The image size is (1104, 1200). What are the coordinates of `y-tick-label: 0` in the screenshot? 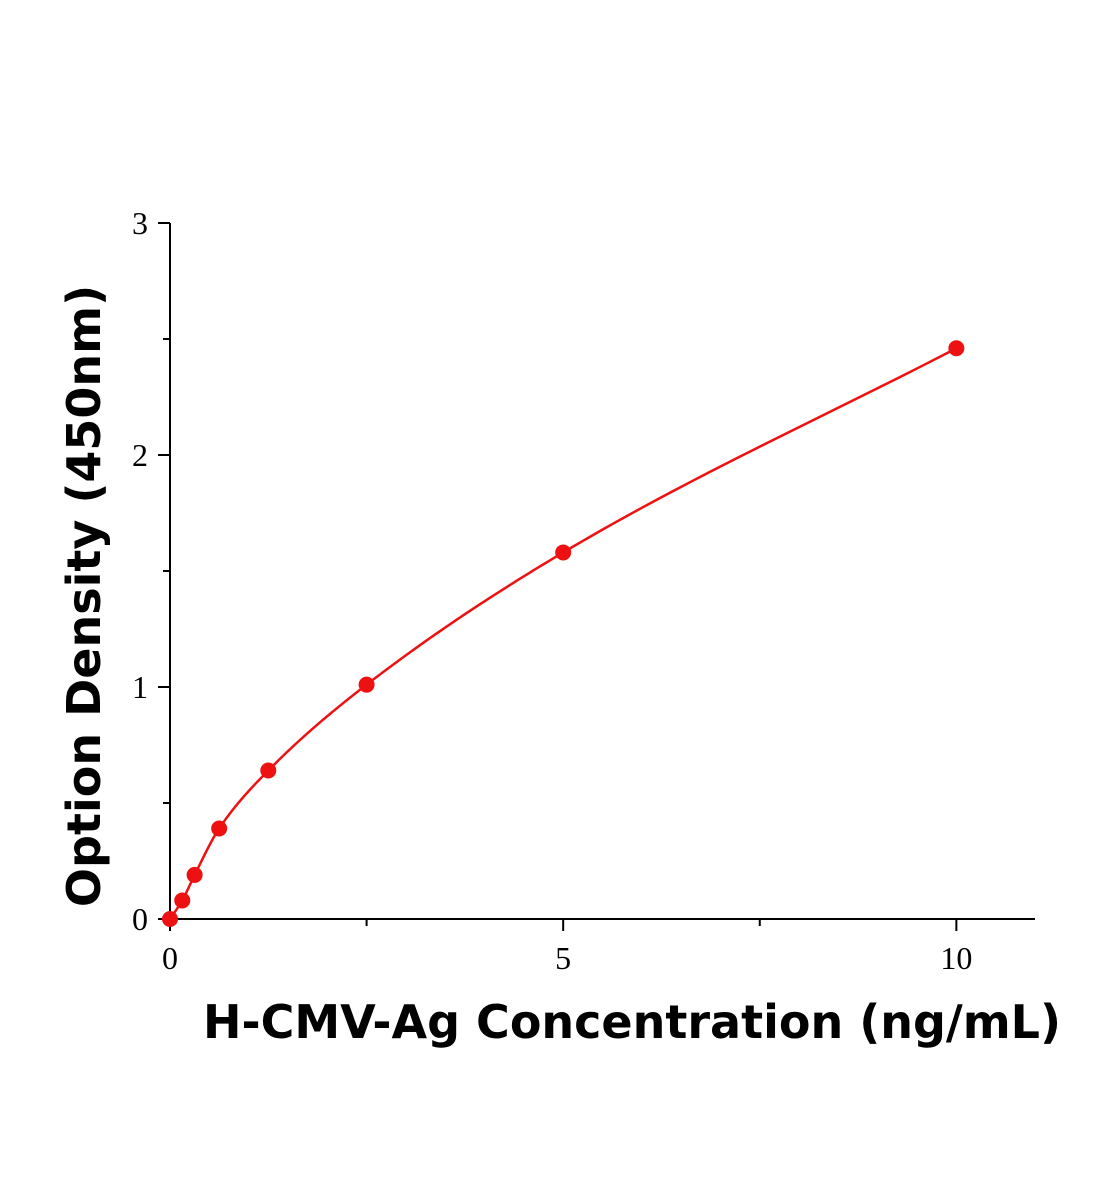 It's located at (140, 919).